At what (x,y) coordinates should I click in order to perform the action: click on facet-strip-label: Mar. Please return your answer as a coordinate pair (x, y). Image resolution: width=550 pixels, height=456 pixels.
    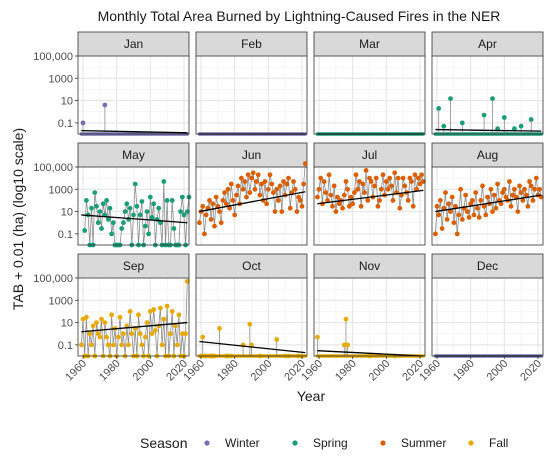
    Looking at the image, I should click on (369, 44).